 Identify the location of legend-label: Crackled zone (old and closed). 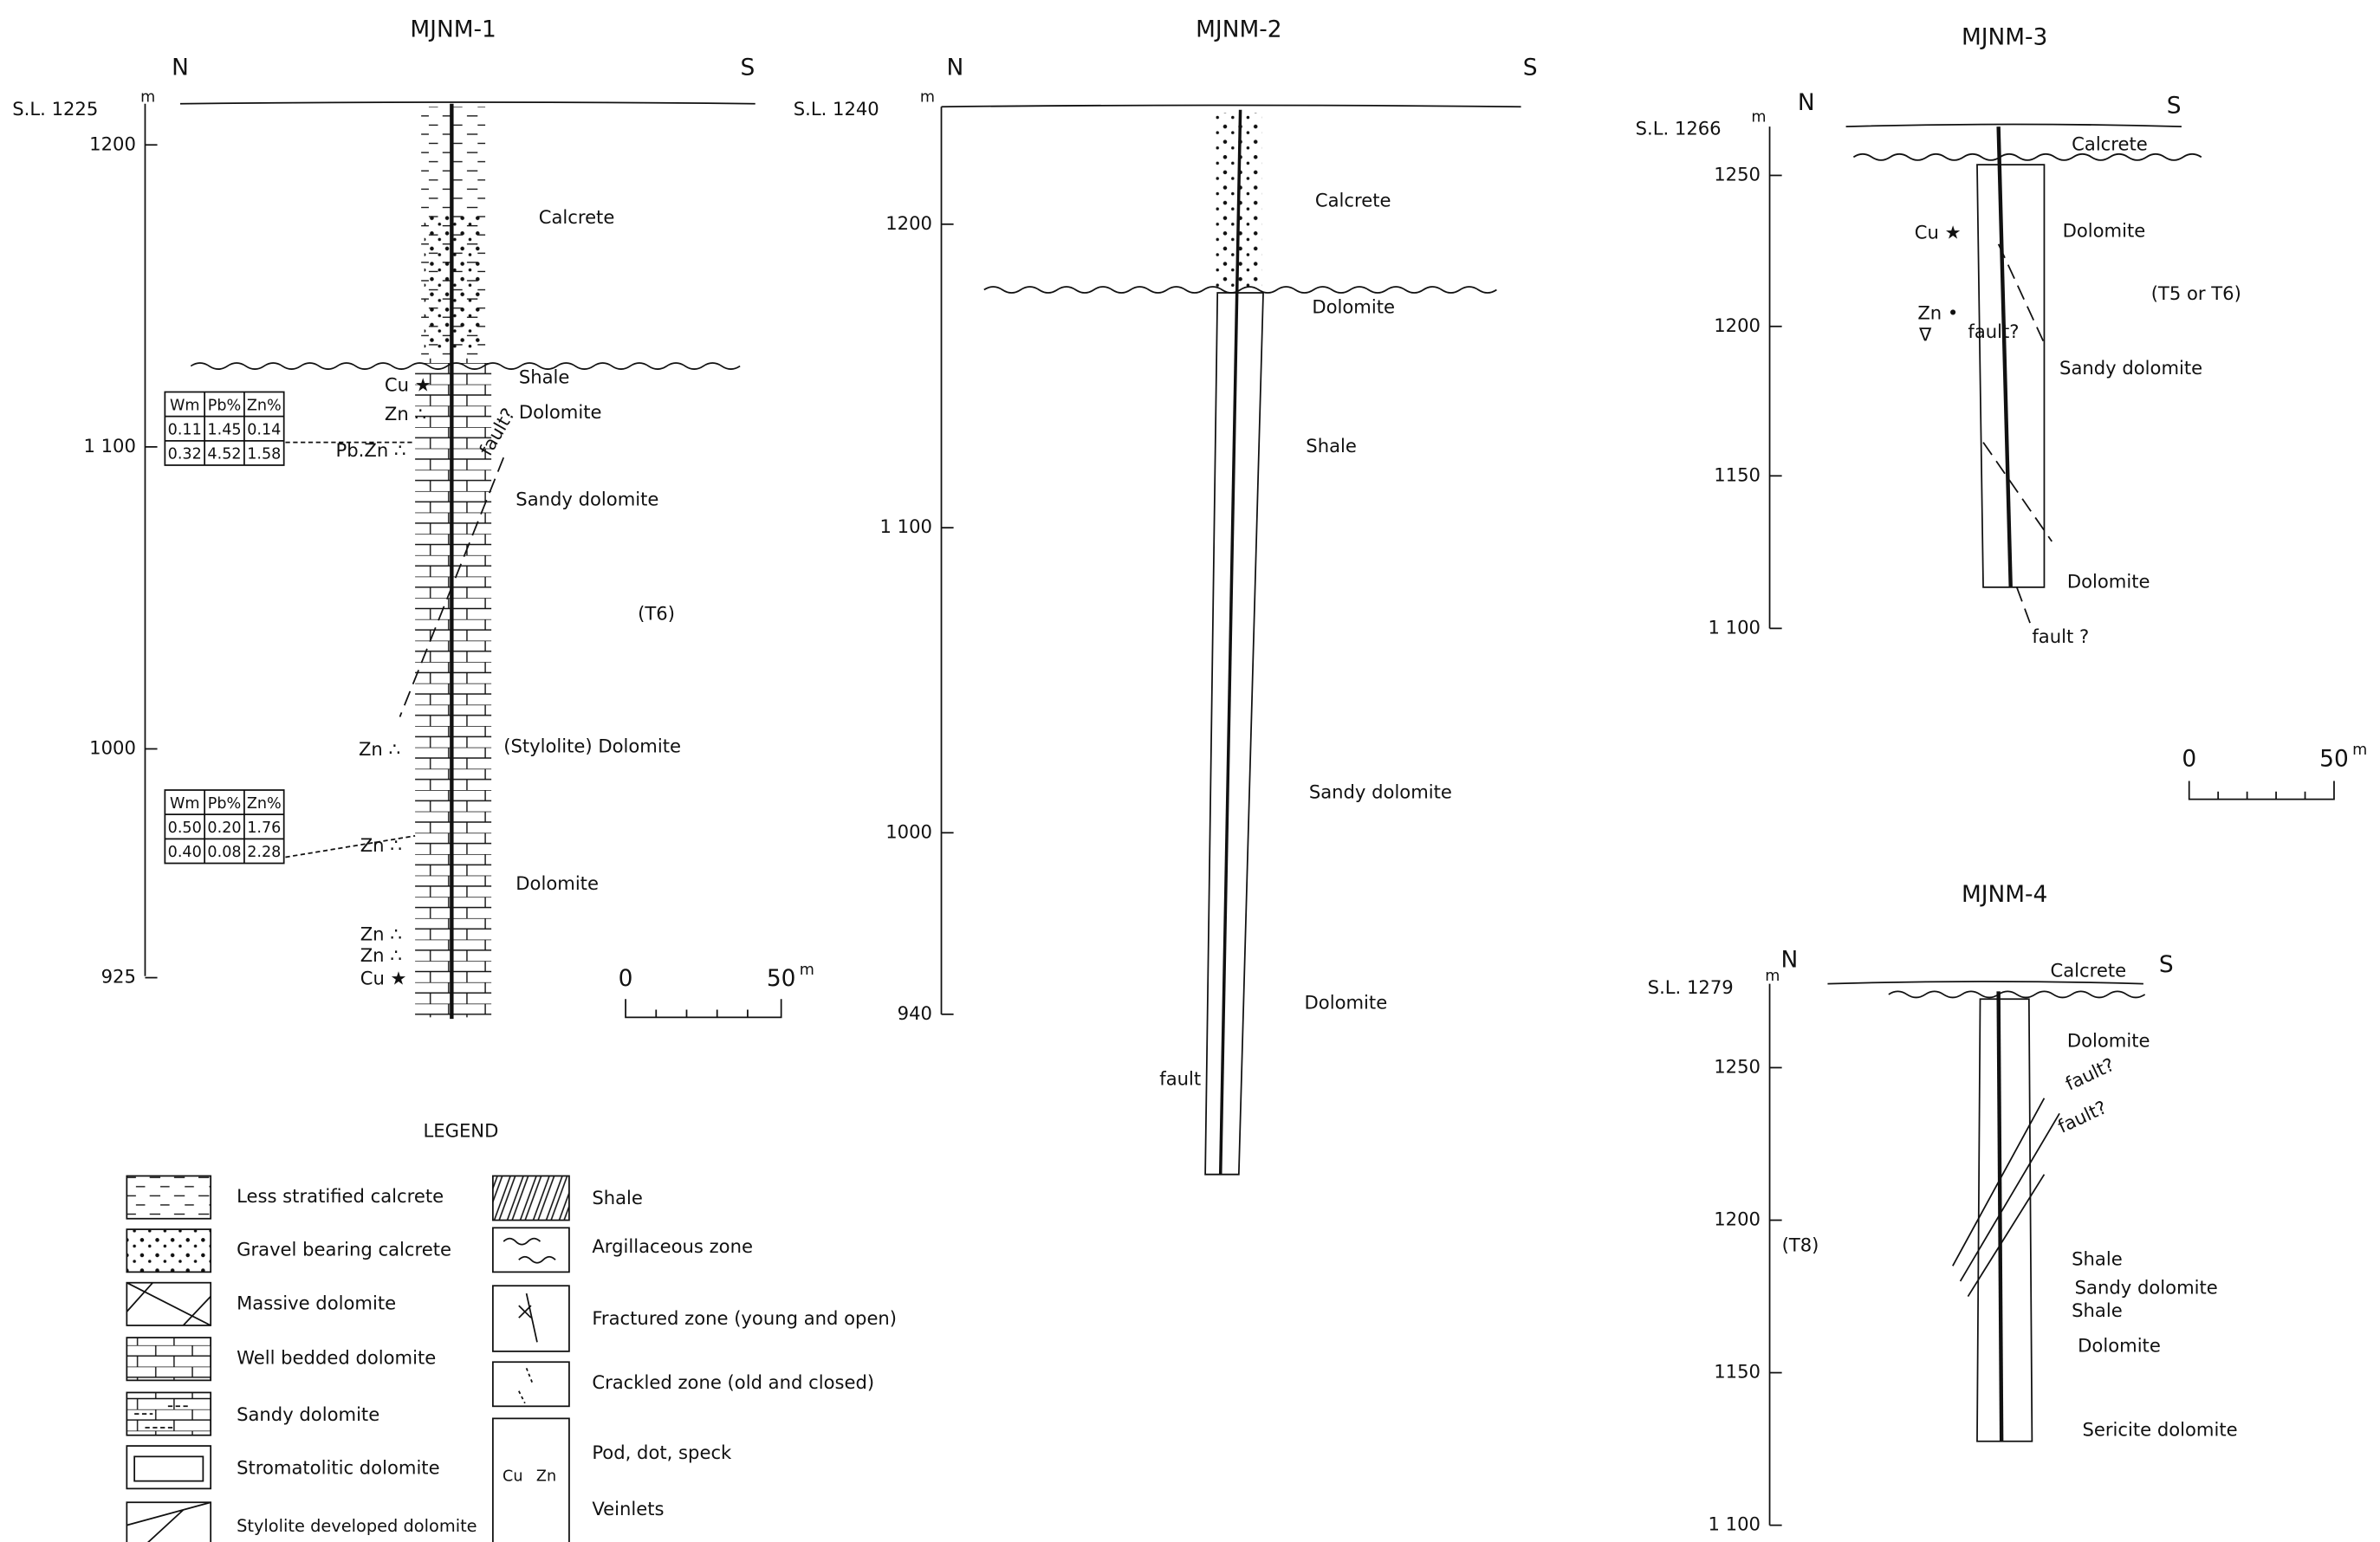
(733, 1382).